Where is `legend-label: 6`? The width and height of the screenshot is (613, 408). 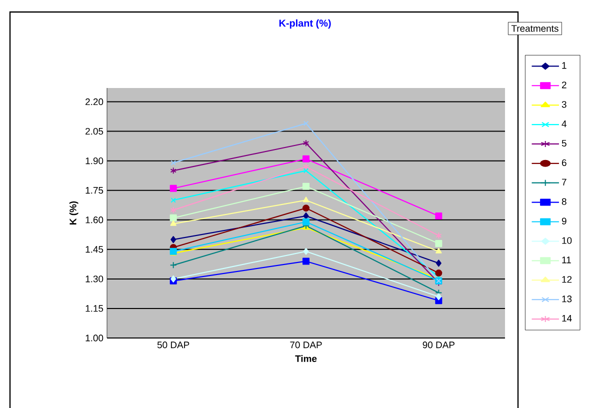
legend-label: 6 is located at coordinates (564, 162).